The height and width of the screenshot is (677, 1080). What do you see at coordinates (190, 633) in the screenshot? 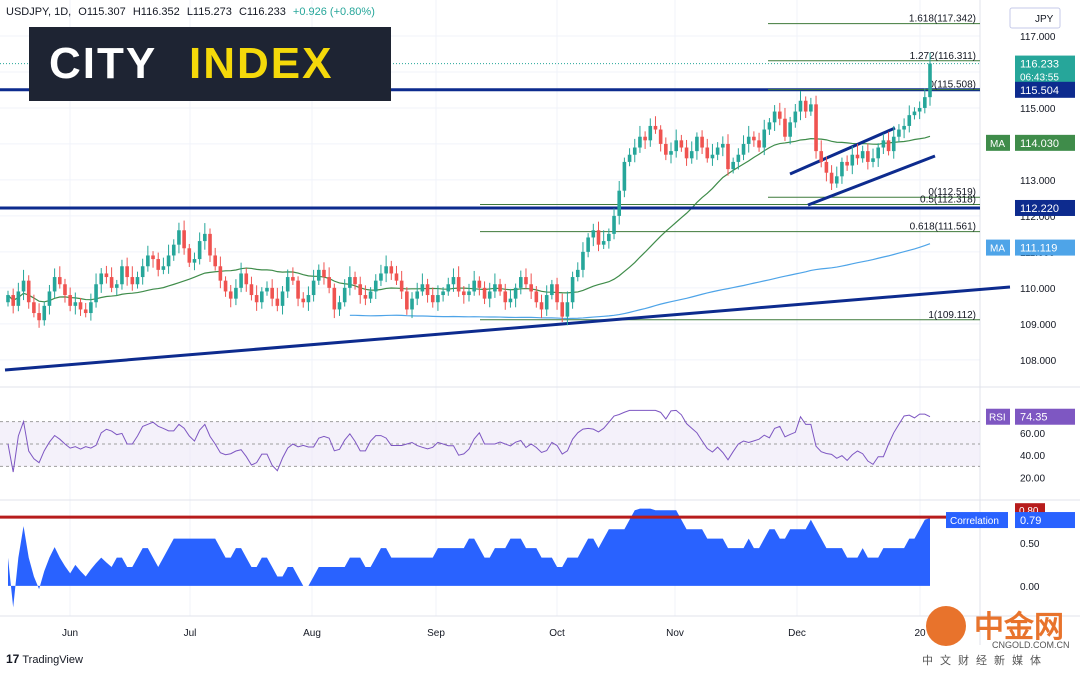
I see `time-tick-label: Jul` at bounding box center [190, 633].